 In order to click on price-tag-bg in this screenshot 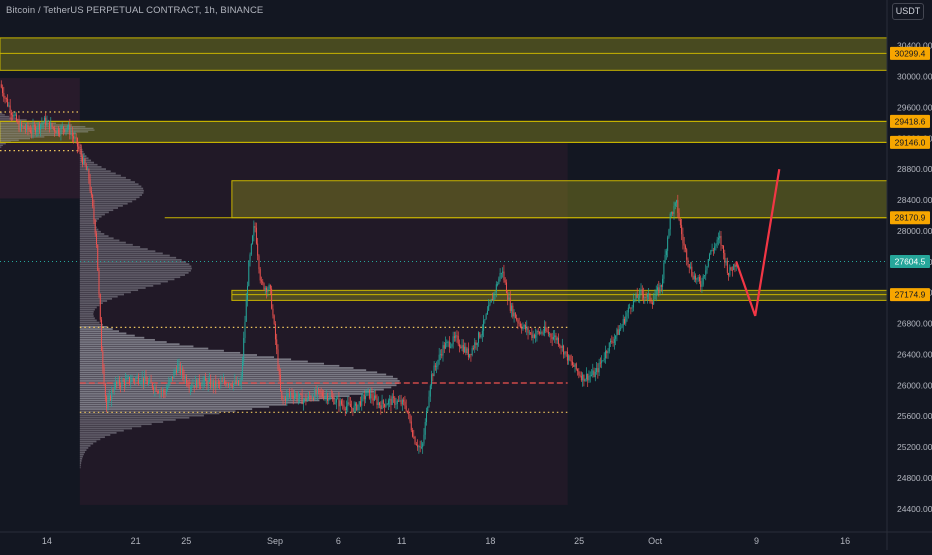, I will do `click(910, 218)`.